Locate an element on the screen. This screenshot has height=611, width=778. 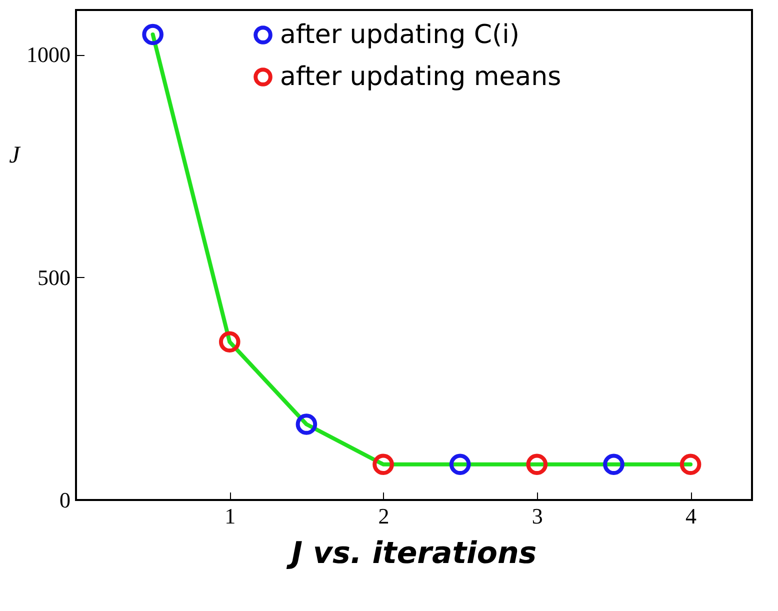
text: J vs. iterations is located at coordinates (411, 553).